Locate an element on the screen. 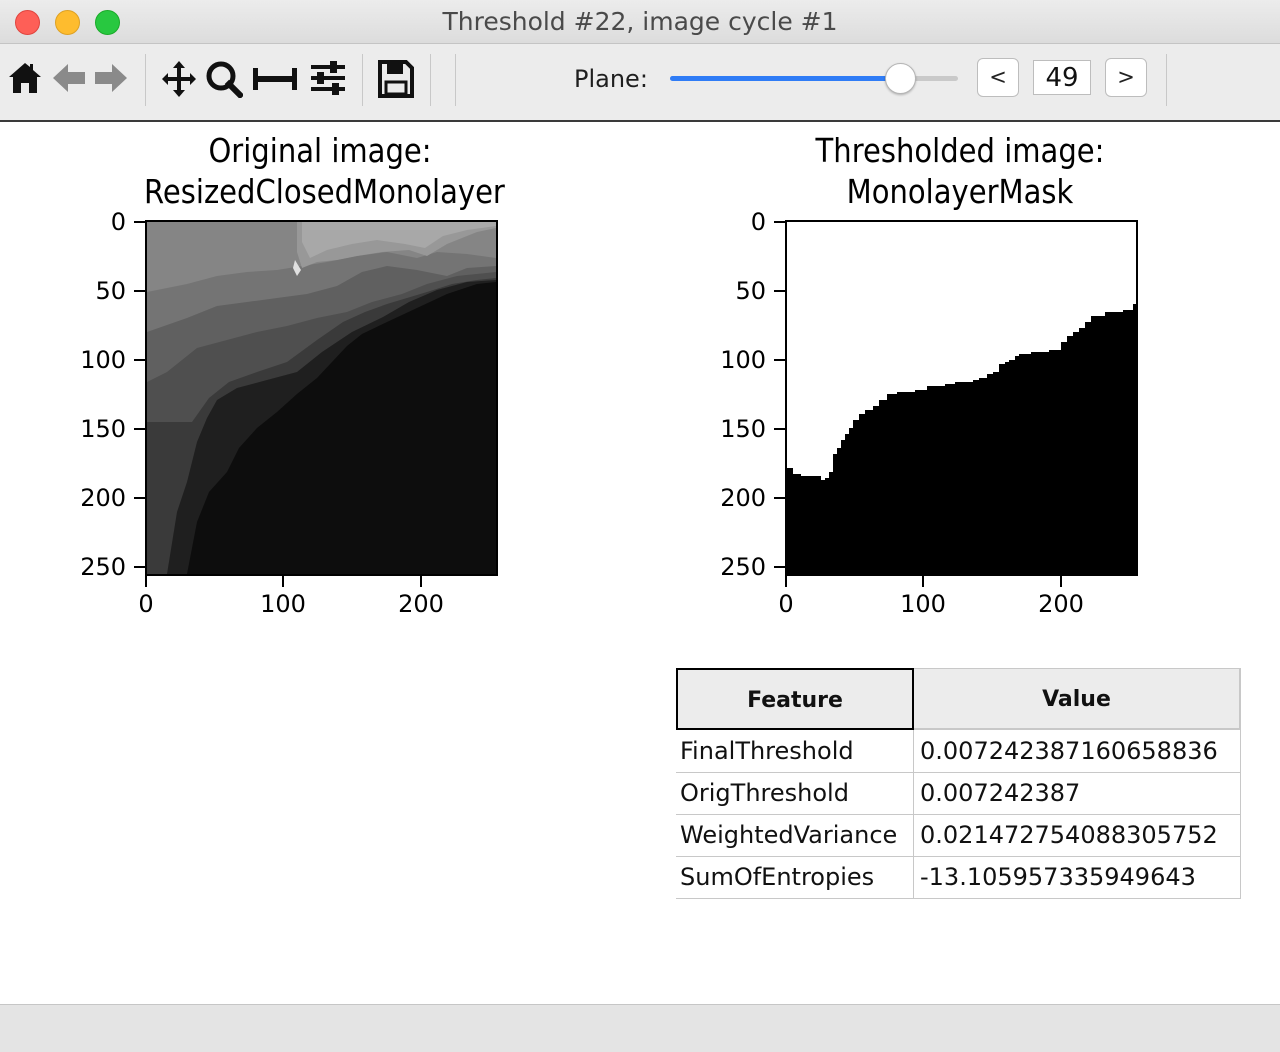 This screenshot has height=1052, width=1280. status-bar is located at coordinates (640, 1028).